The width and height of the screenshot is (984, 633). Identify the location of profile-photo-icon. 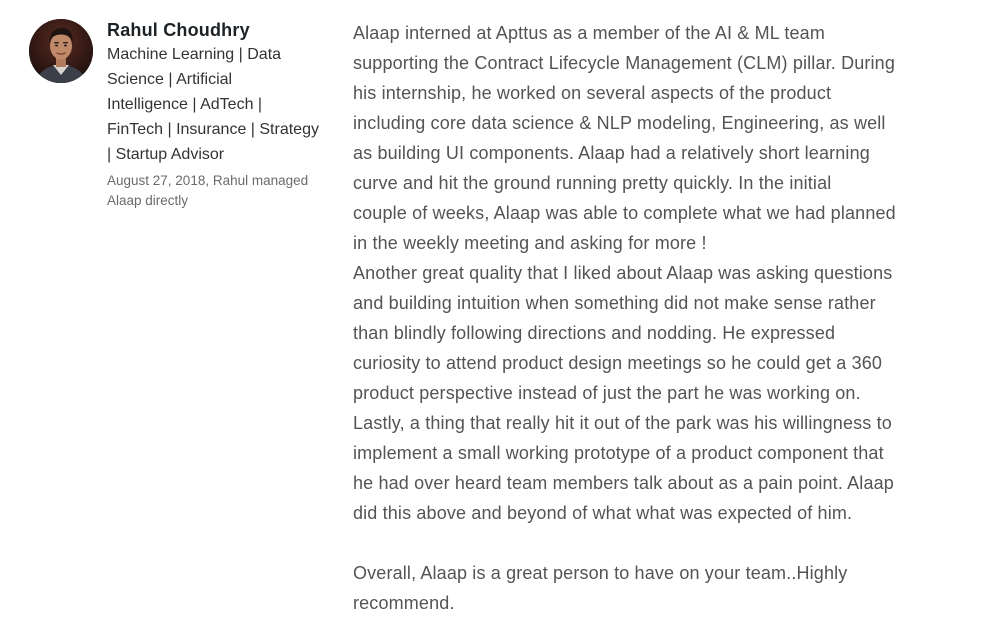
(61, 51).